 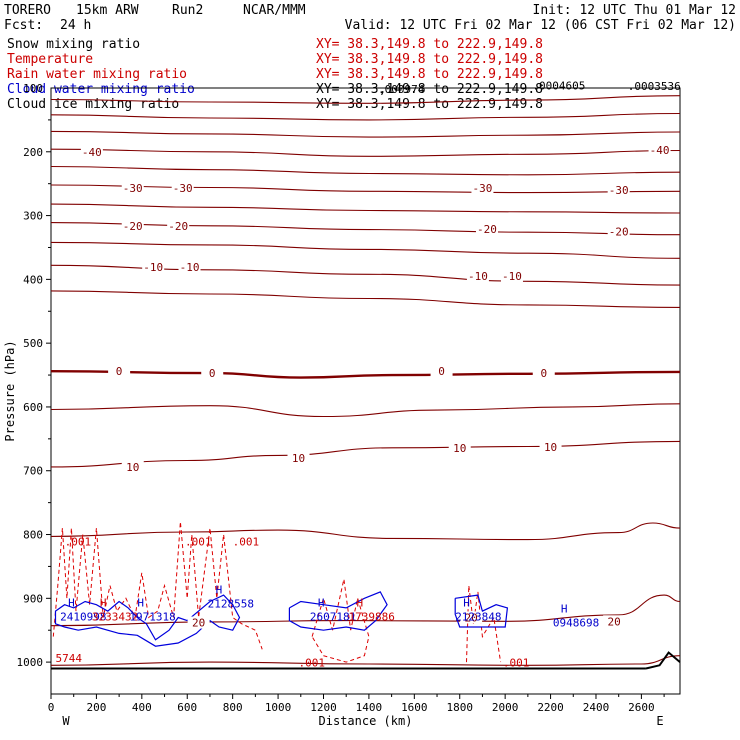 What do you see at coordinates (23, 25) in the screenshot?
I see `forecast-label: Fcst:` at bounding box center [23, 25].